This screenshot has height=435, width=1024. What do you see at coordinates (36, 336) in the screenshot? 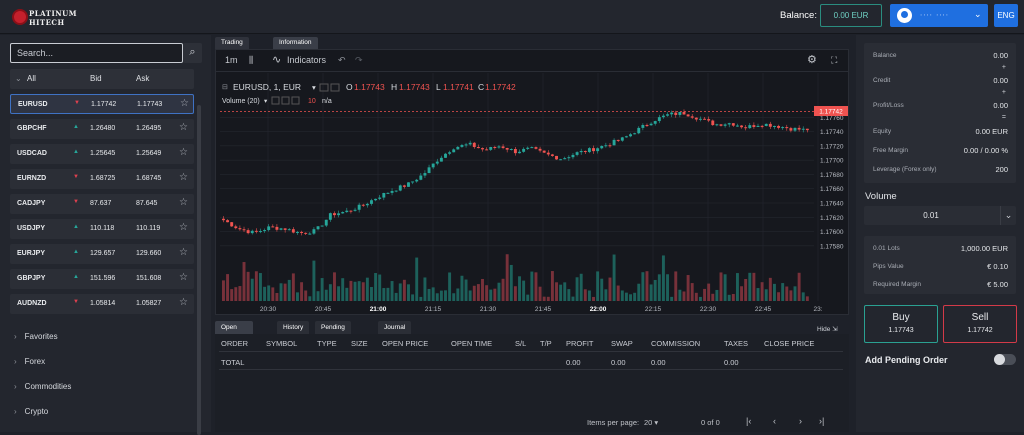
I see `category-favorites: › Favorites` at bounding box center [36, 336].